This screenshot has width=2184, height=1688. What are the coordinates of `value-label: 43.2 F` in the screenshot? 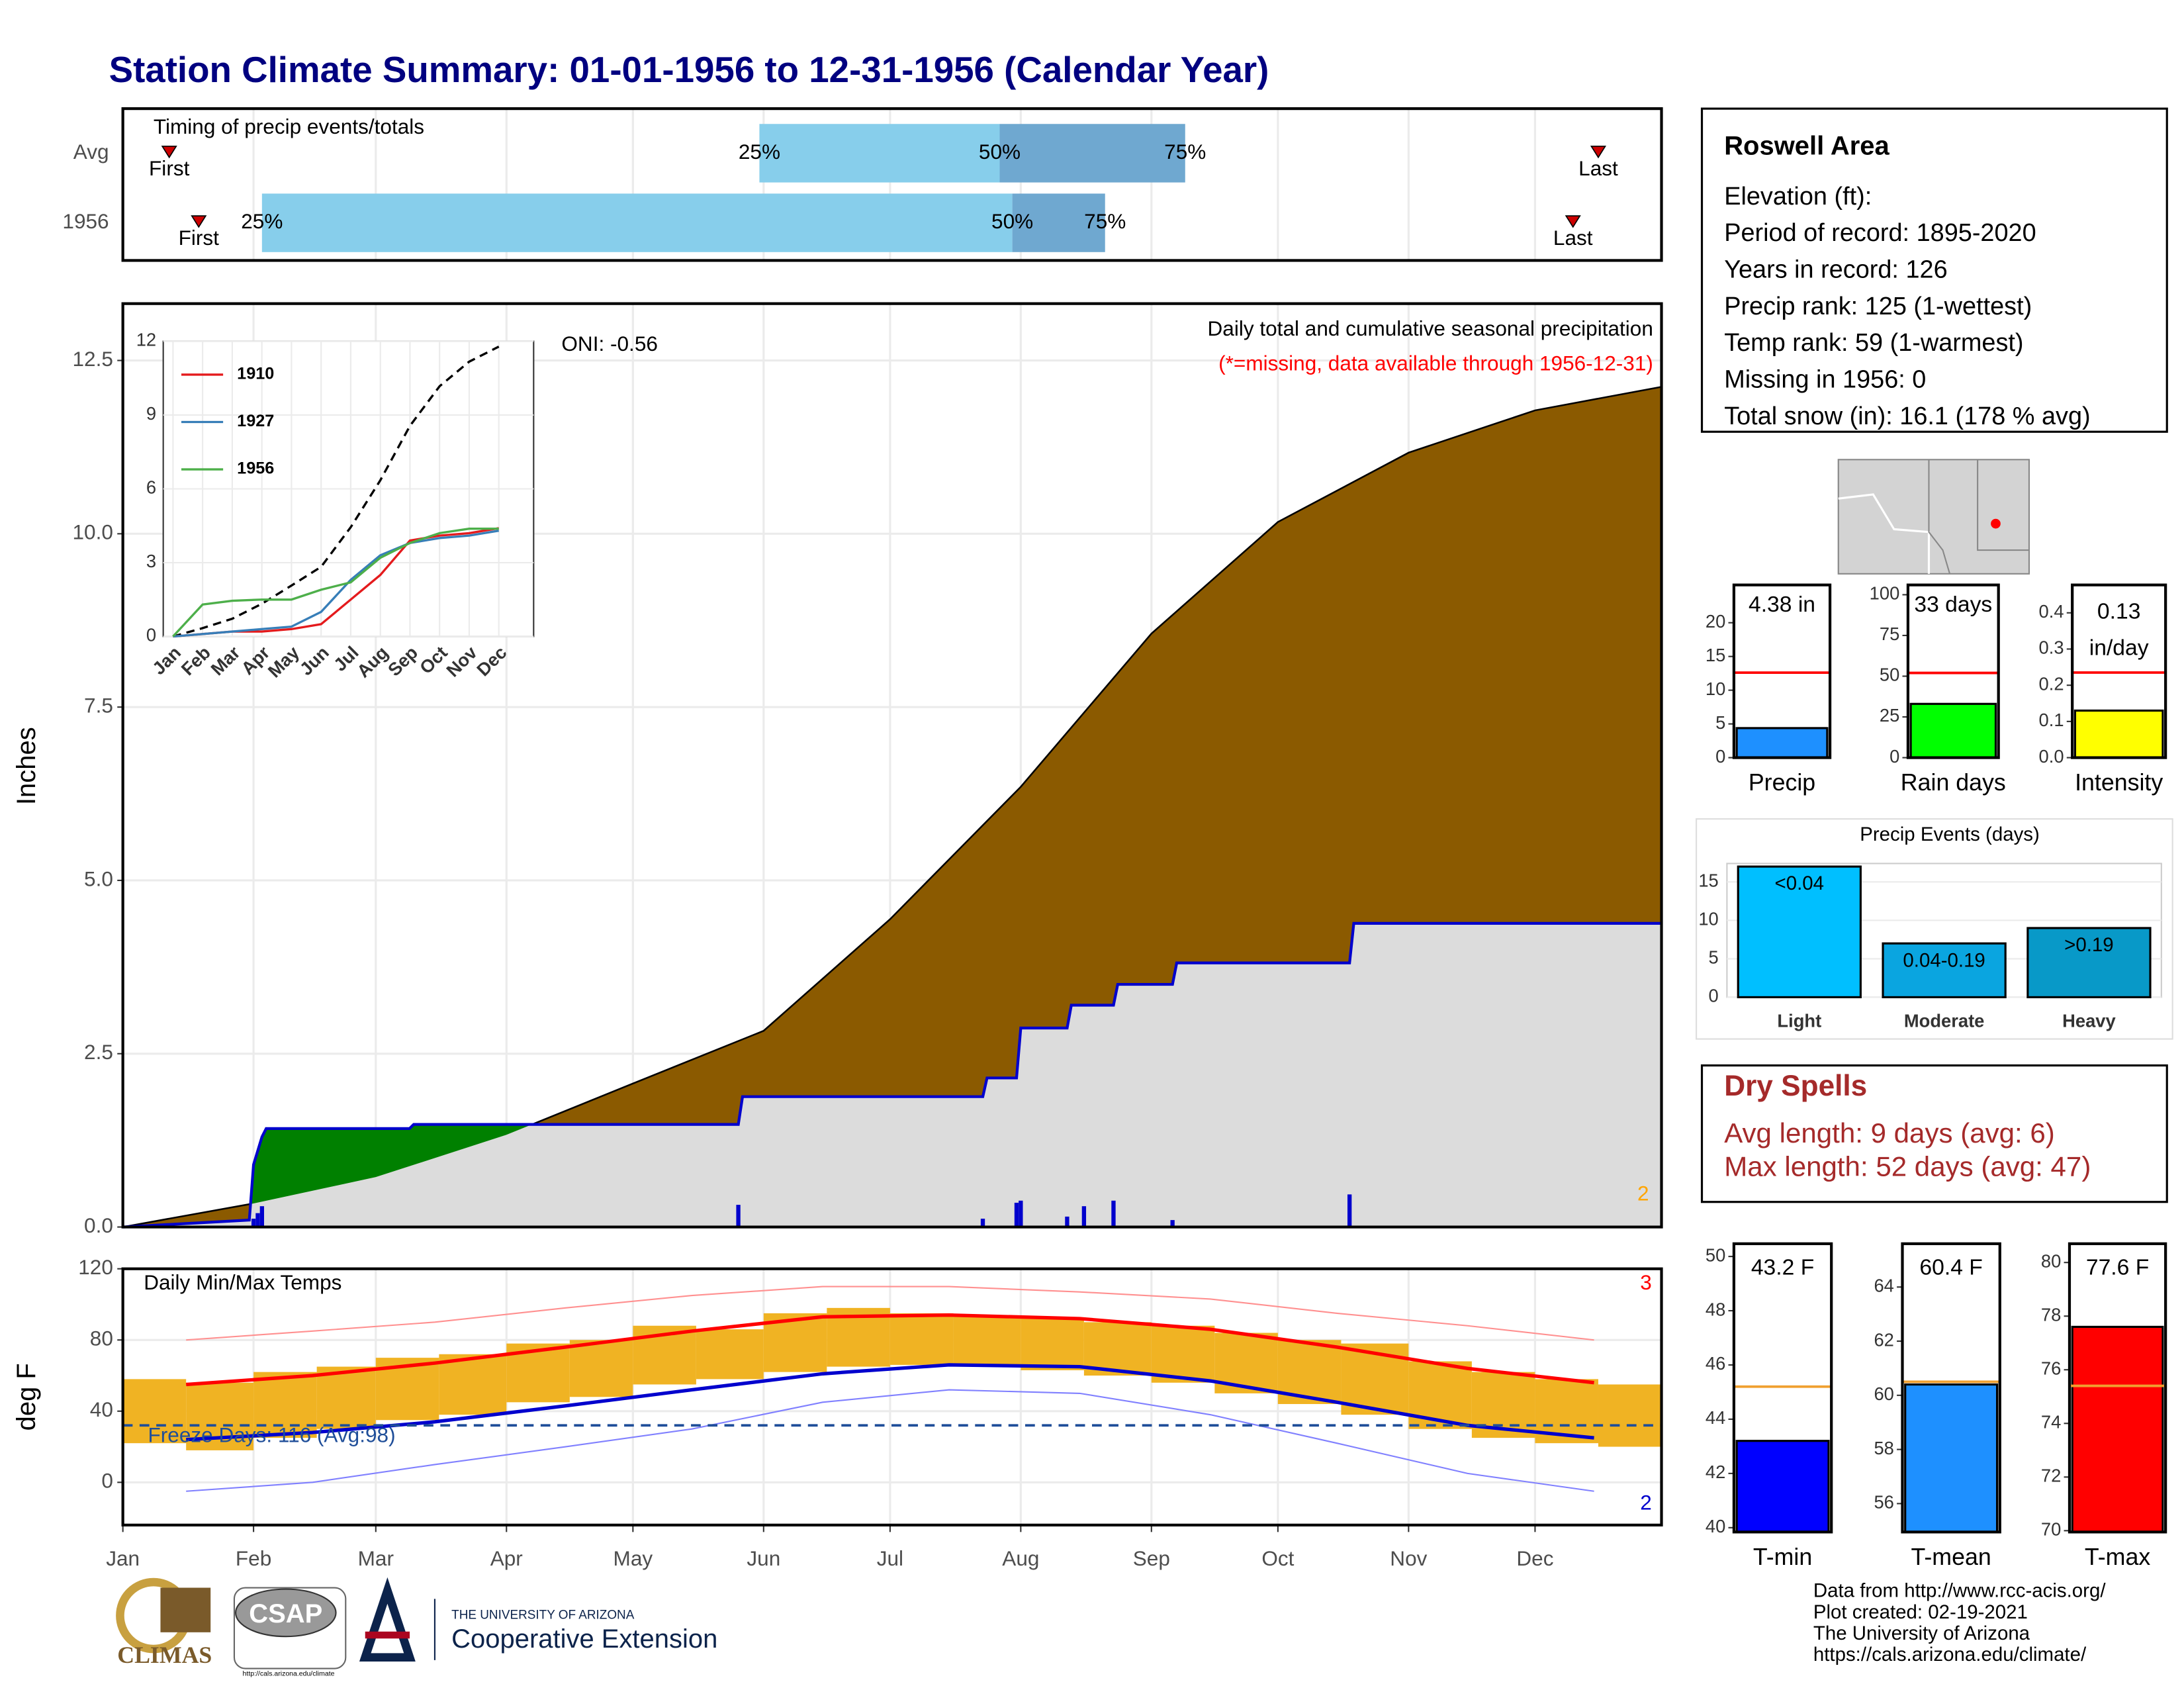 It's located at (1783, 1268).